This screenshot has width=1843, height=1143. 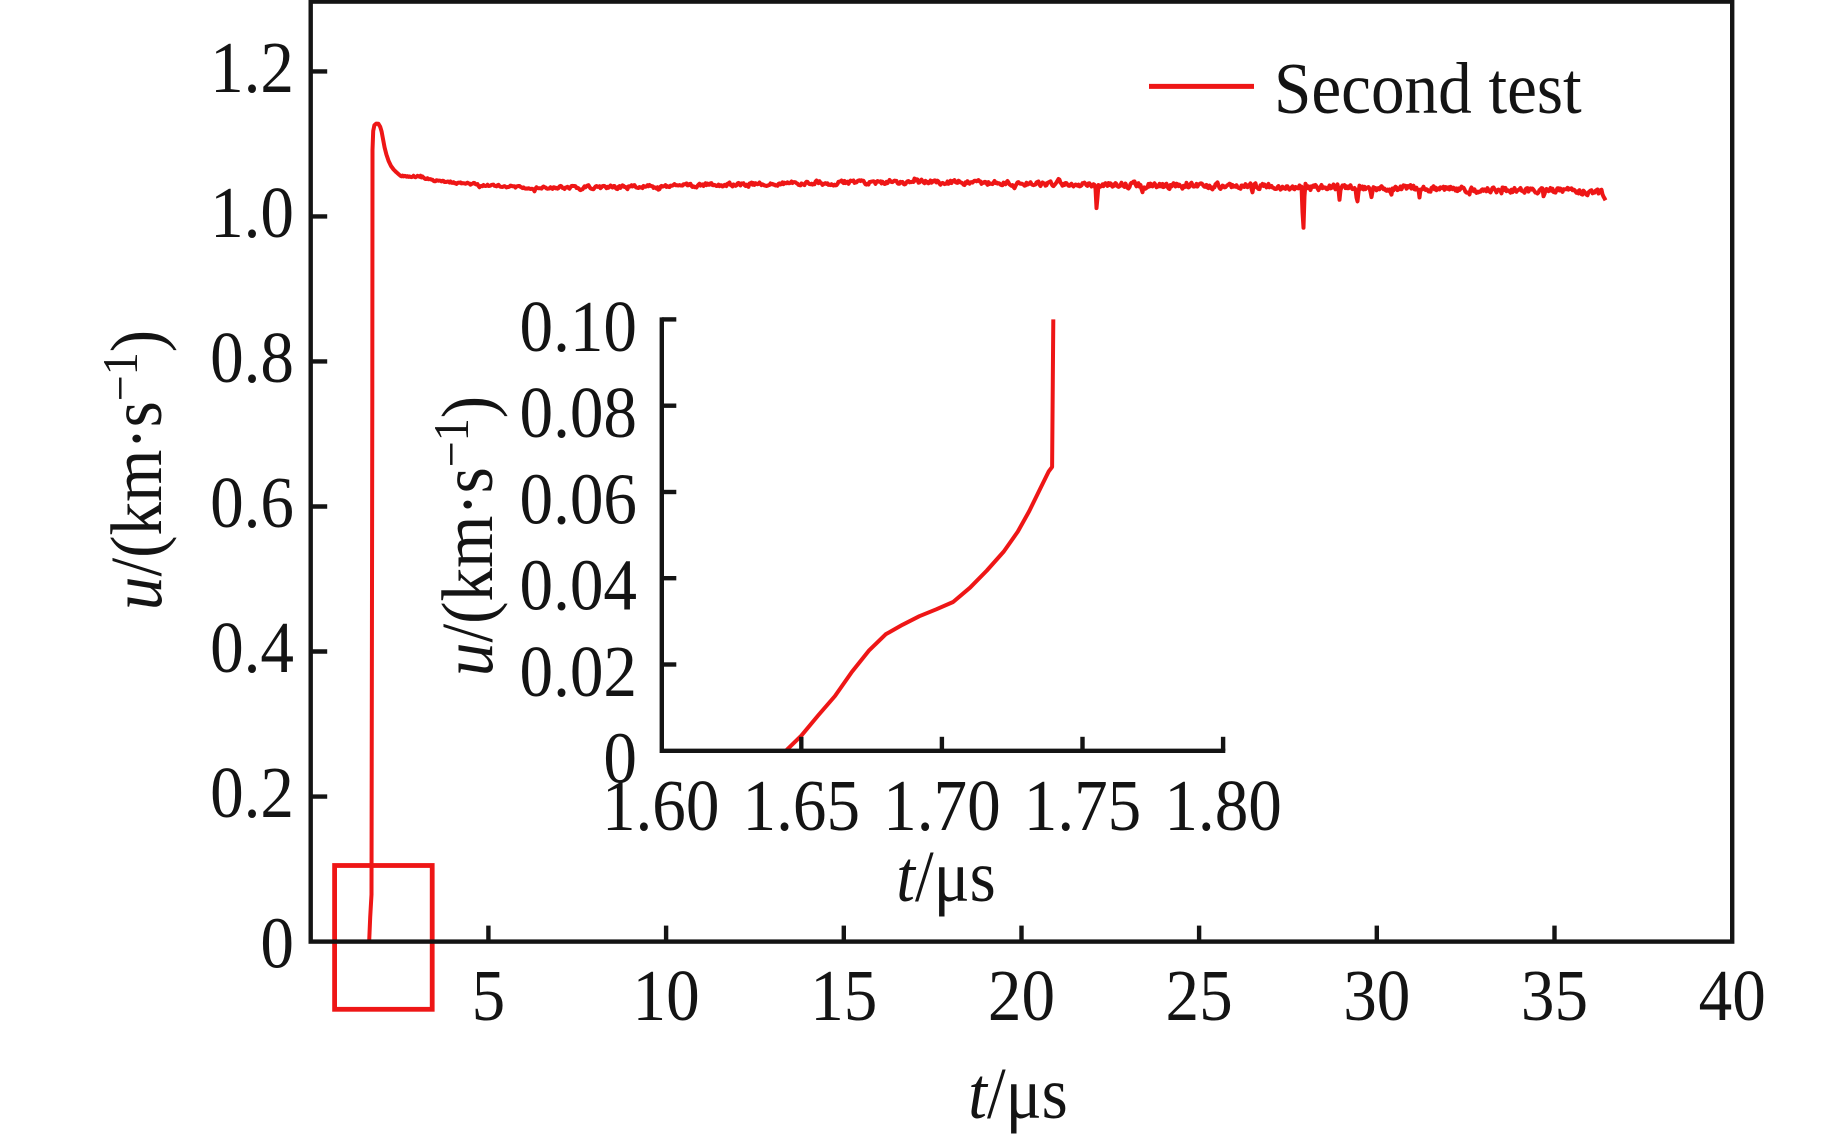 I want to click on svg-text: 15, so click(x=843, y=995).